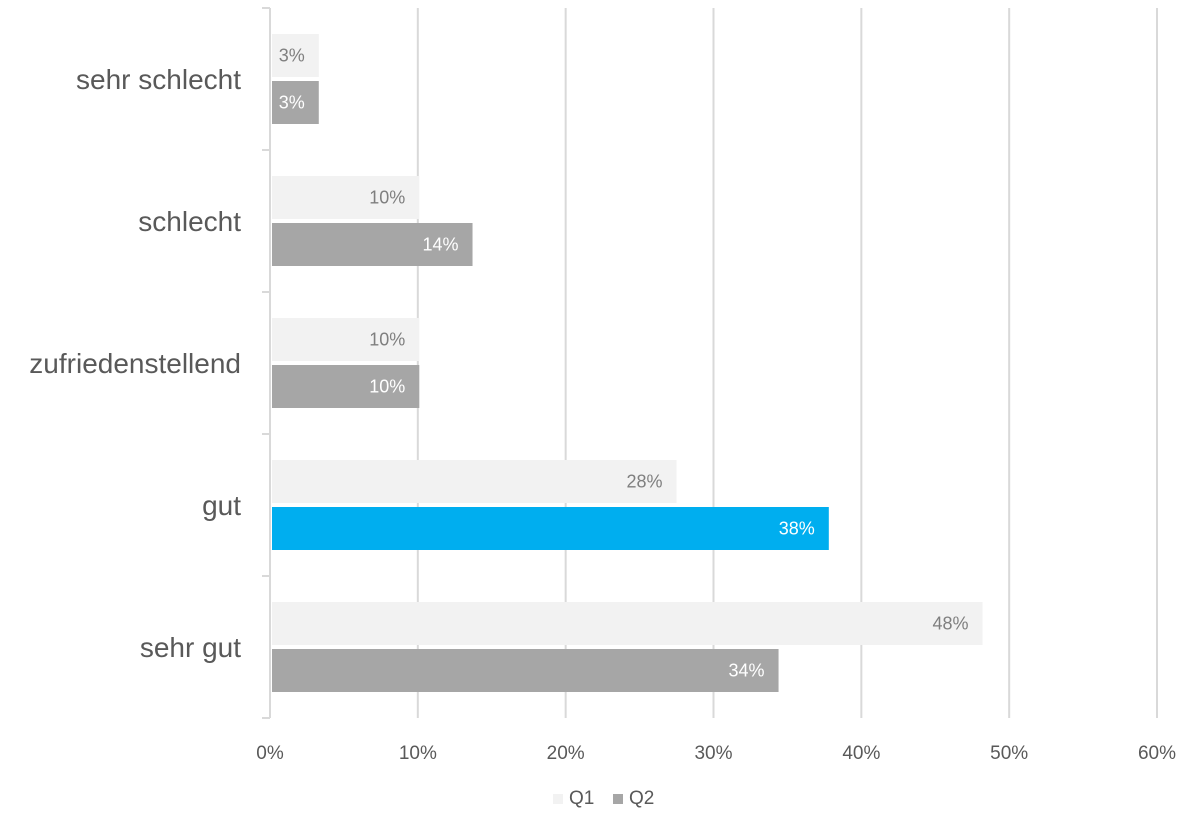 The width and height of the screenshot is (1178, 813). What do you see at coordinates (221, 505) in the screenshot?
I see `category-label: gut` at bounding box center [221, 505].